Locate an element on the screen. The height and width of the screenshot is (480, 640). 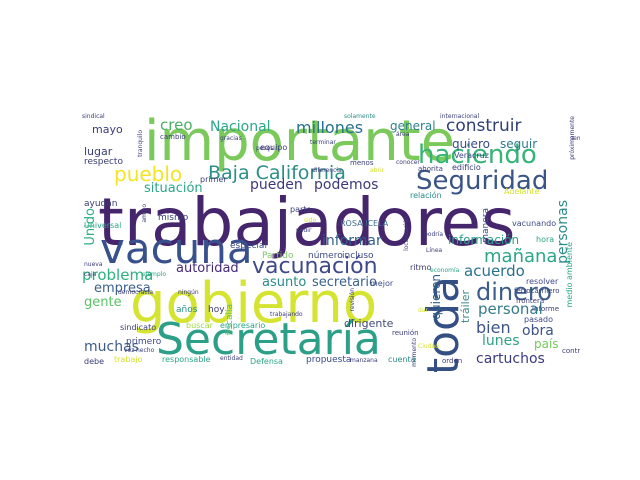
word-parte: parte is located at coordinates (301, 209).